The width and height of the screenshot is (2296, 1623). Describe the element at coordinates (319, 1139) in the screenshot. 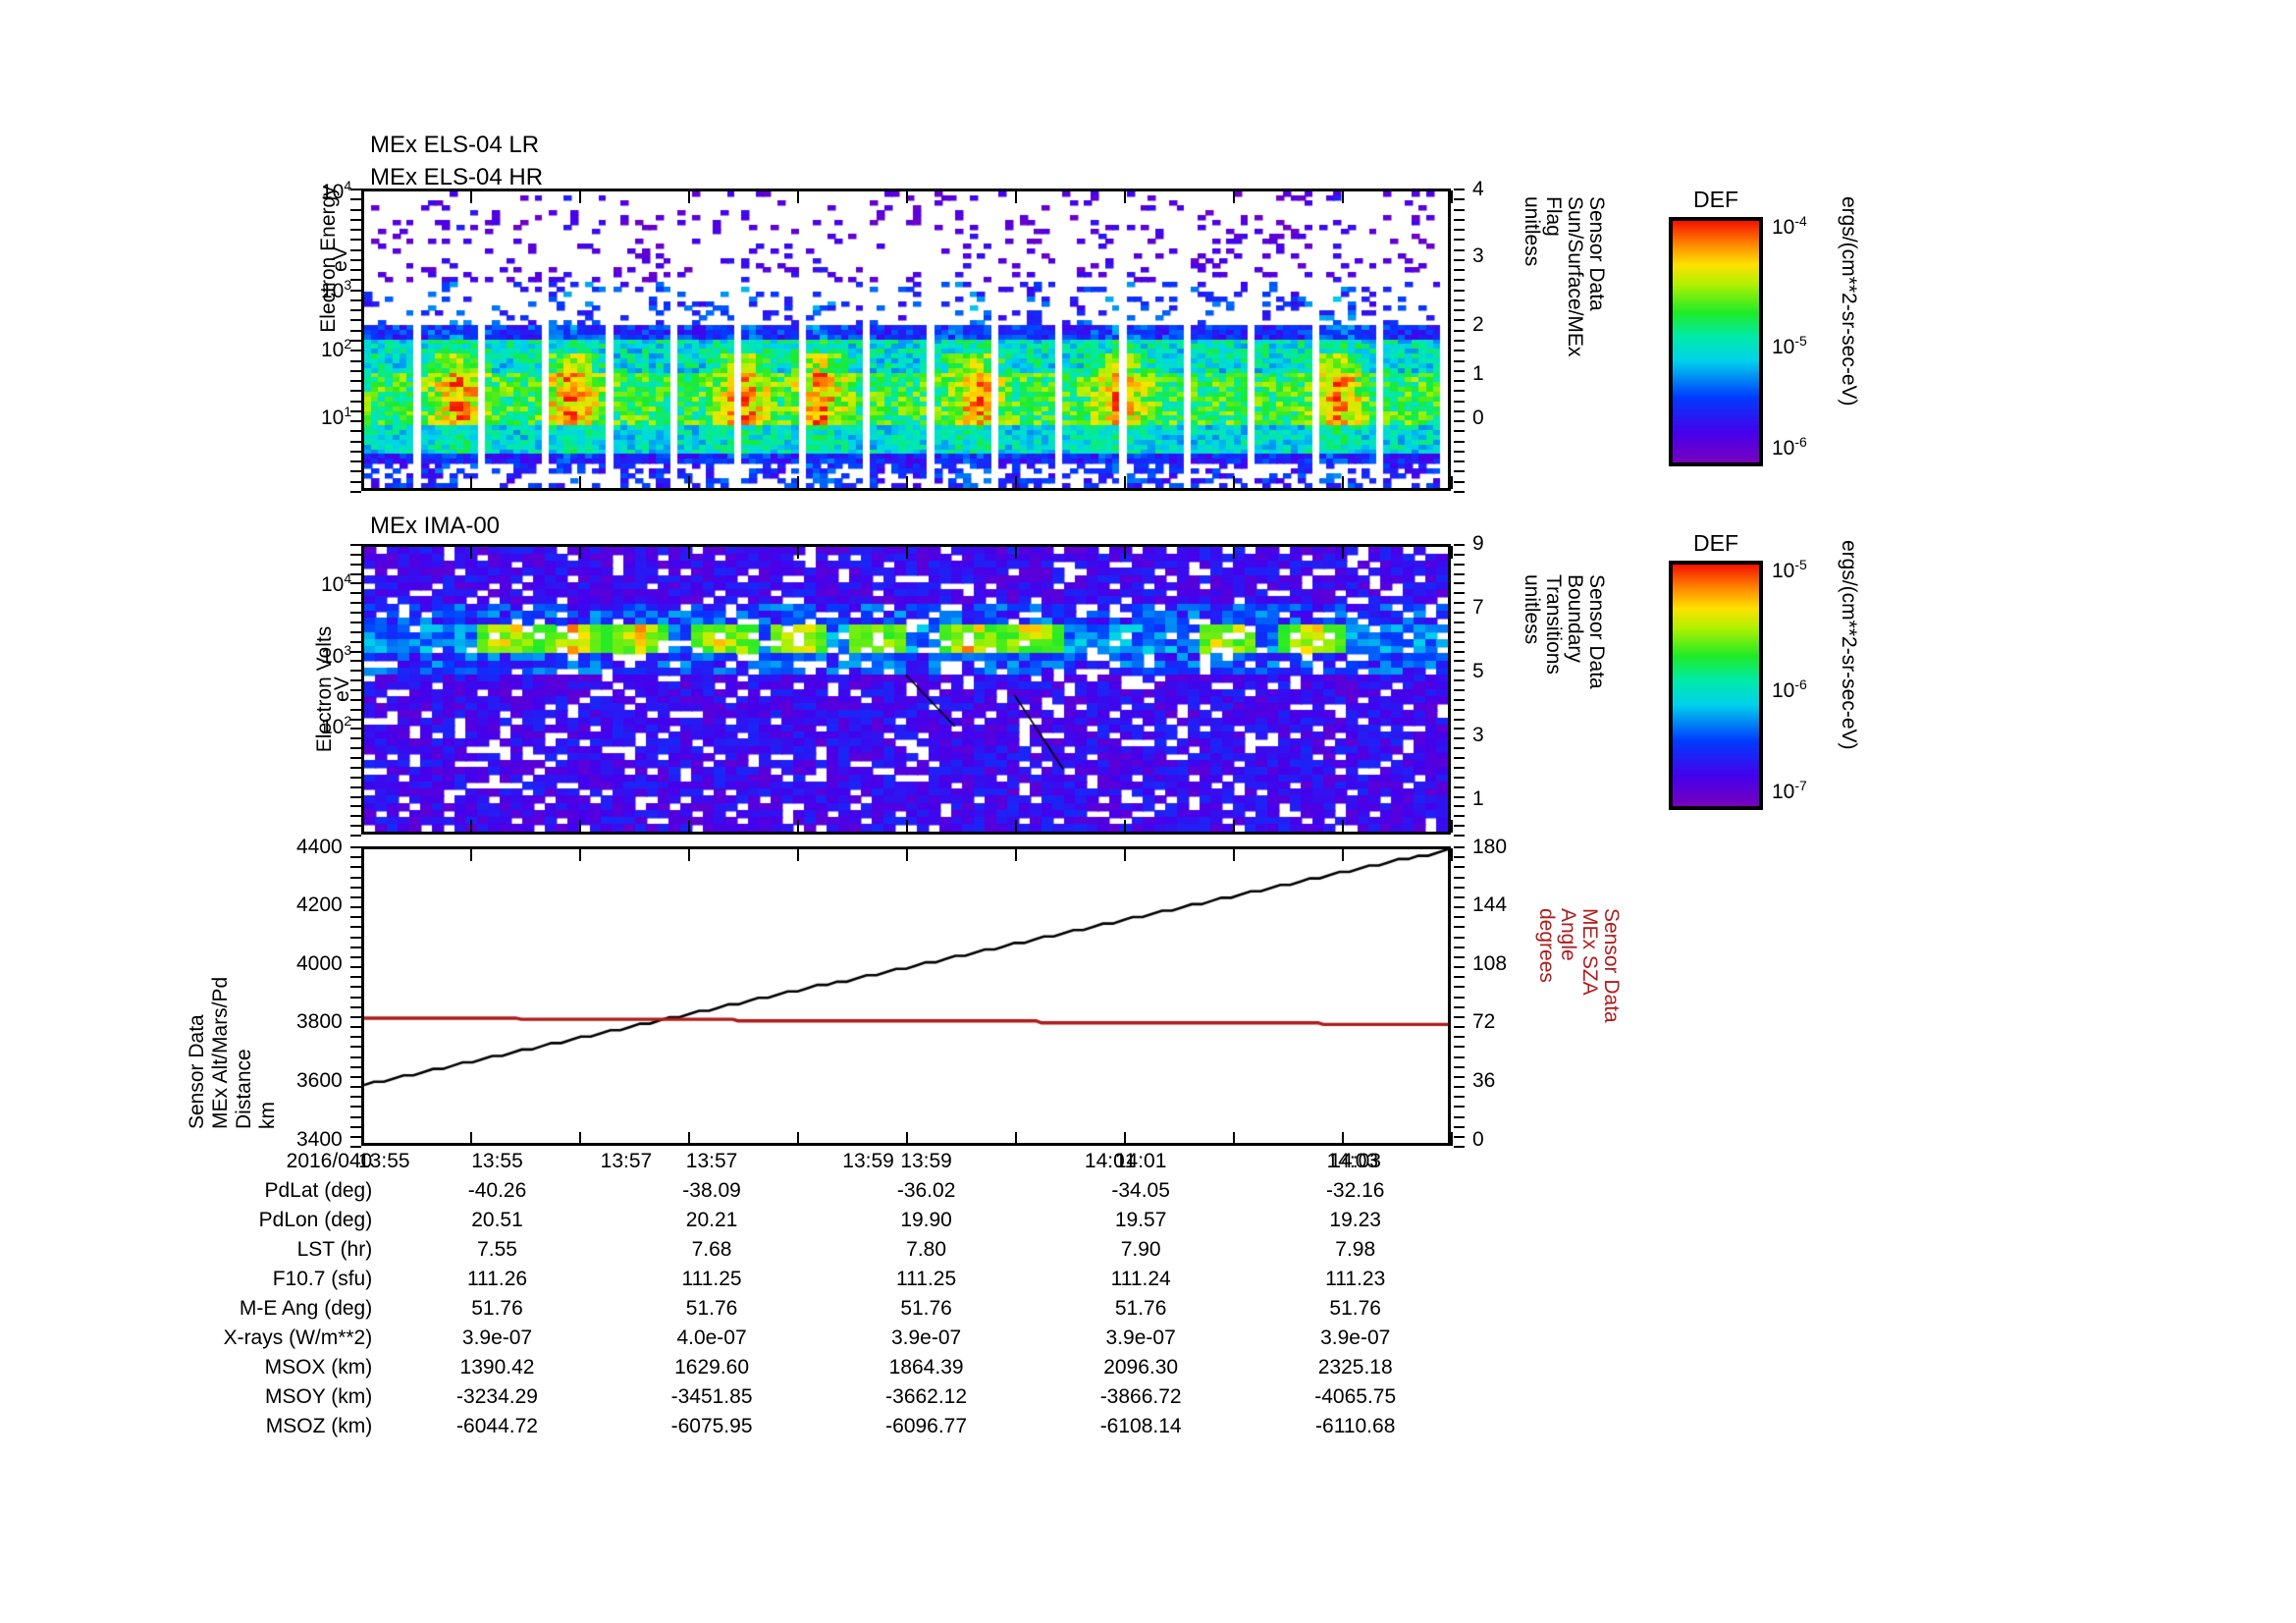

I see `panel-alt-ytick-3400: 3400` at that location.